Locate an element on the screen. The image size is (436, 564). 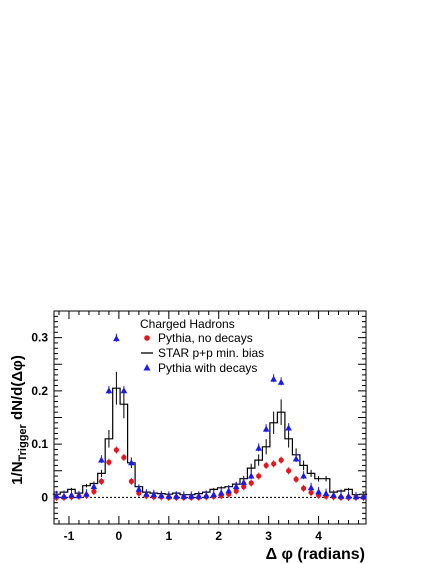
x-tick-label: 2 is located at coordinates (218, 536).